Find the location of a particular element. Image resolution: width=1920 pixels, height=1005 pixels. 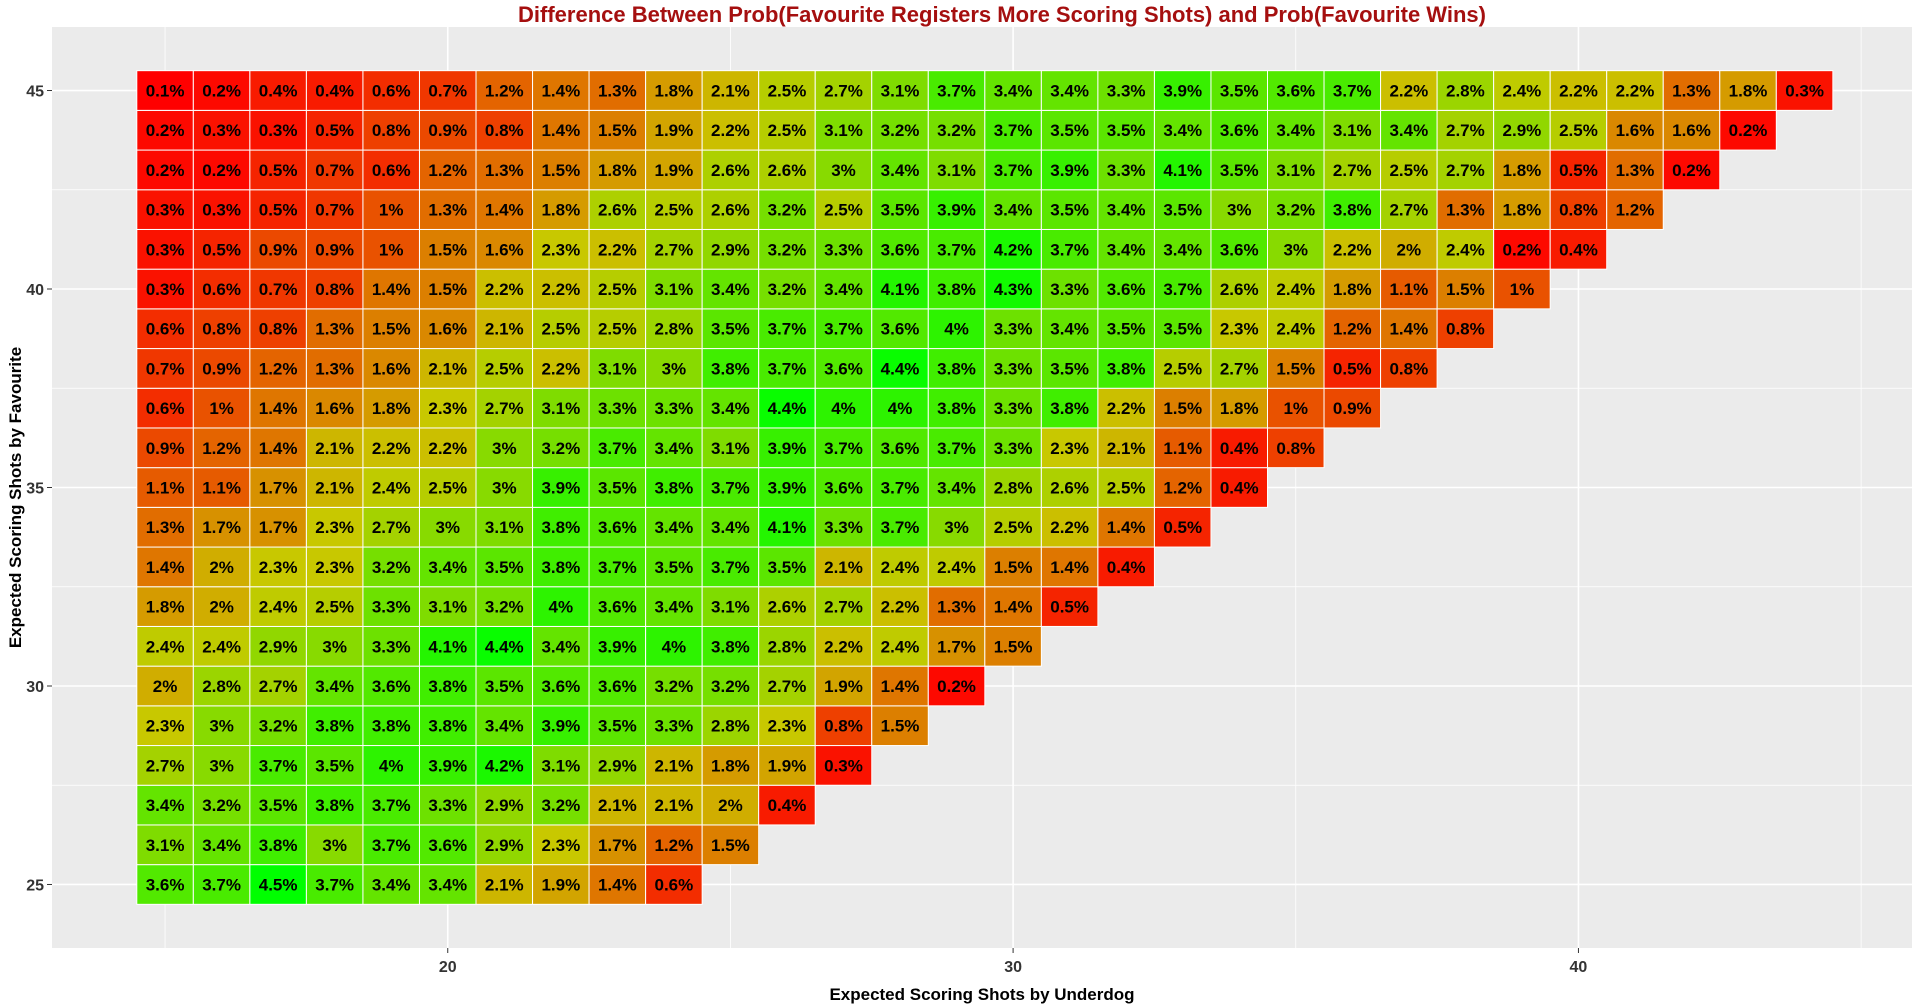

cell-value-label: 1.7% is located at coordinates (221, 527).